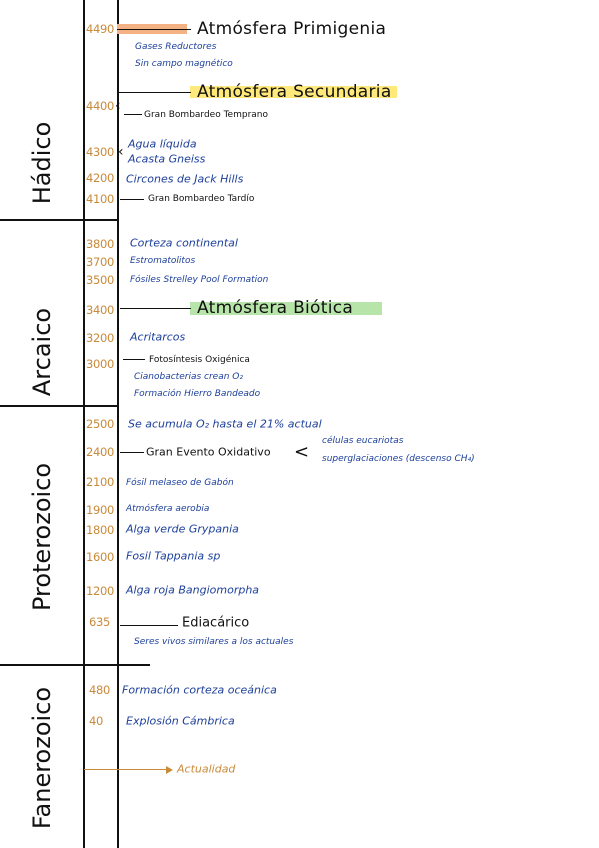 Image resolution: width=599 pixels, height=848 pixels. What do you see at coordinates (208, 452) in the screenshot?
I see `heading-gran-evento-oxidativo: Gran Evento Oxidativo` at bounding box center [208, 452].